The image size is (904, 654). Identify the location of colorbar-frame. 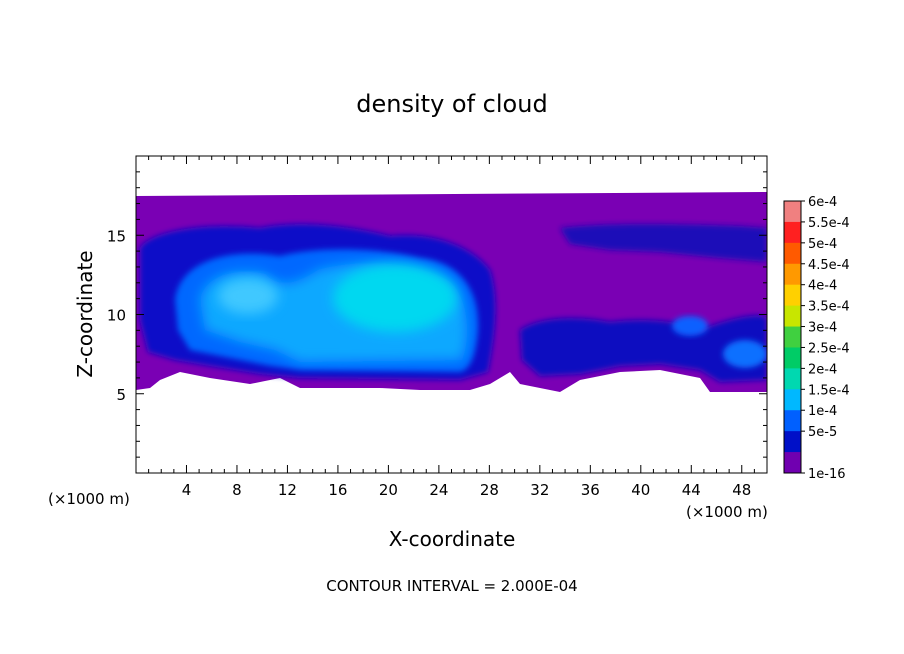
(792, 337).